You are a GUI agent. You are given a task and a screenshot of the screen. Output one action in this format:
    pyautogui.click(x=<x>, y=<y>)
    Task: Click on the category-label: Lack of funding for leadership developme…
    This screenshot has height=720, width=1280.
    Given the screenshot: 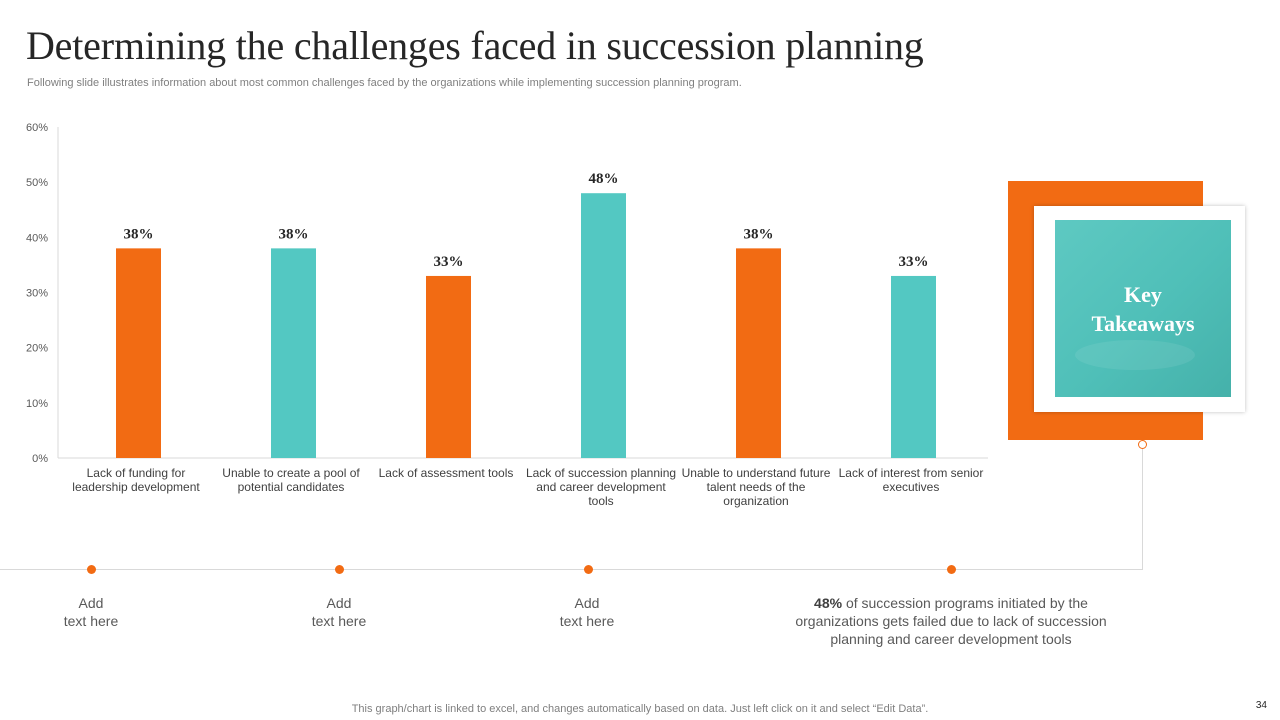 What is the action you would take?
    pyautogui.click(x=136, y=480)
    